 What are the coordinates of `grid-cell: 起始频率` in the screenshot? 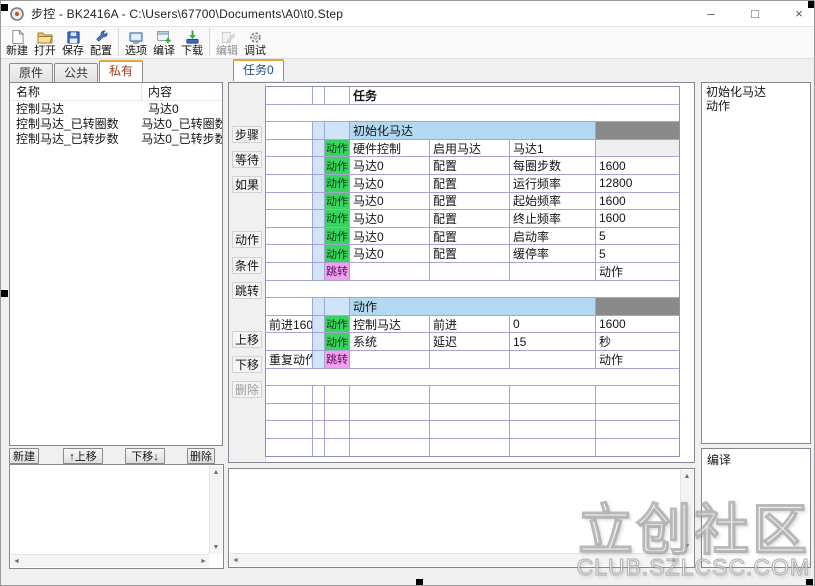 It's located at (553, 201).